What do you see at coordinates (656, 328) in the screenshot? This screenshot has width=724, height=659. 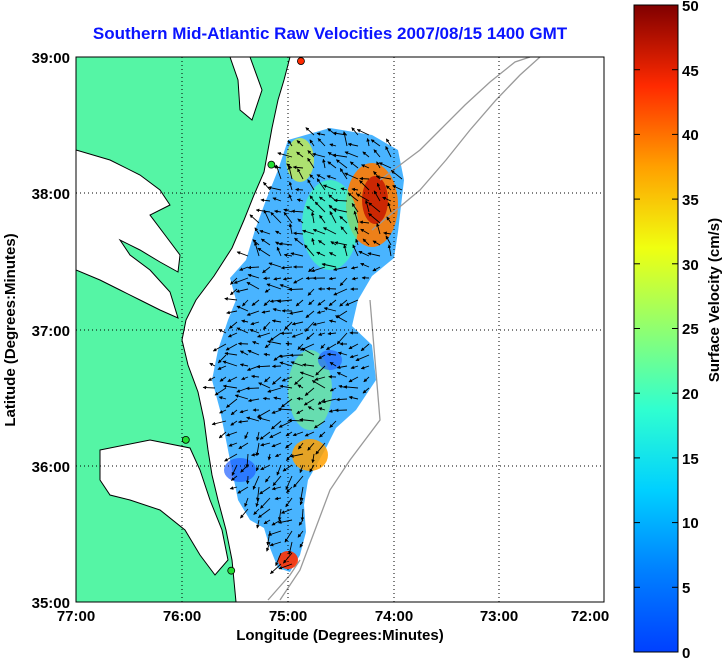 I see `colorbar-gradient` at bounding box center [656, 328].